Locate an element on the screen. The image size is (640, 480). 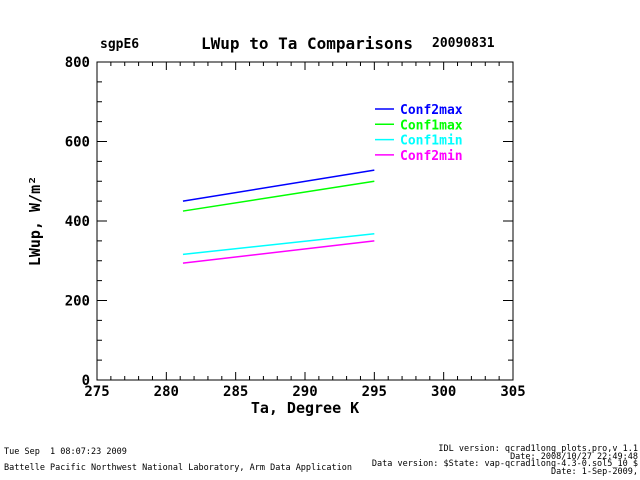
x-tick-label: 275 is located at coordinates (96, 392).